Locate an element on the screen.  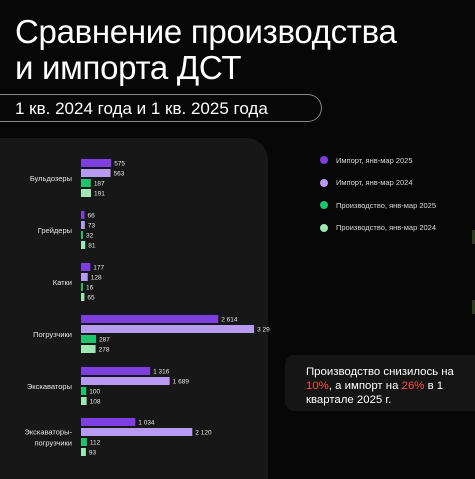
data-label: 66 is located at coordinates (91, 216).